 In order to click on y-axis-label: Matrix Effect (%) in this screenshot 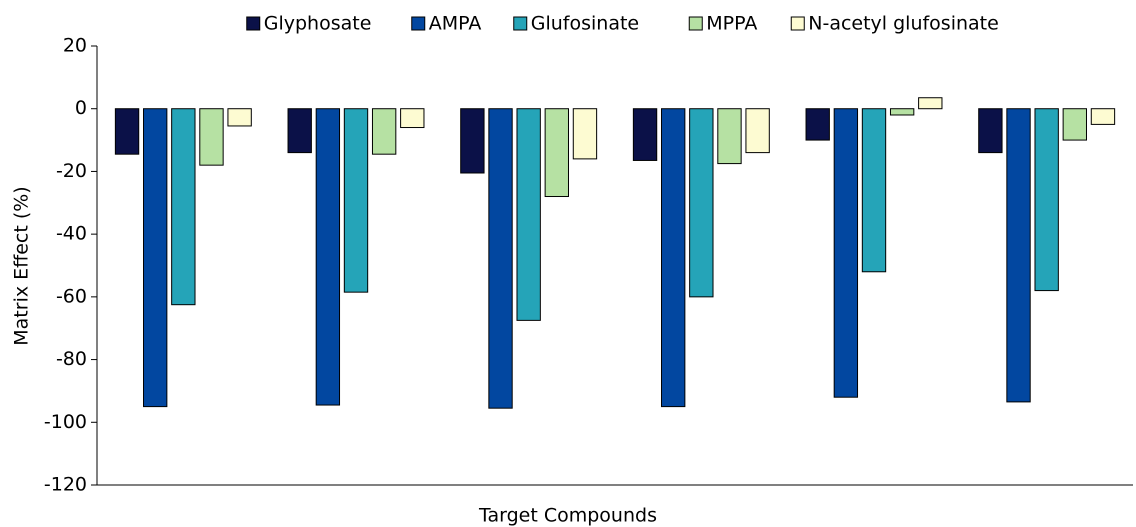, I will do `click(22, 265)`.